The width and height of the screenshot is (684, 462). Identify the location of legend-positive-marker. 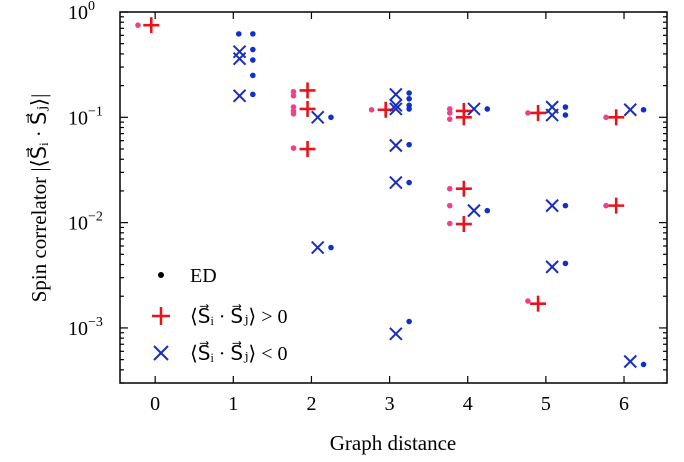
(161, 316).